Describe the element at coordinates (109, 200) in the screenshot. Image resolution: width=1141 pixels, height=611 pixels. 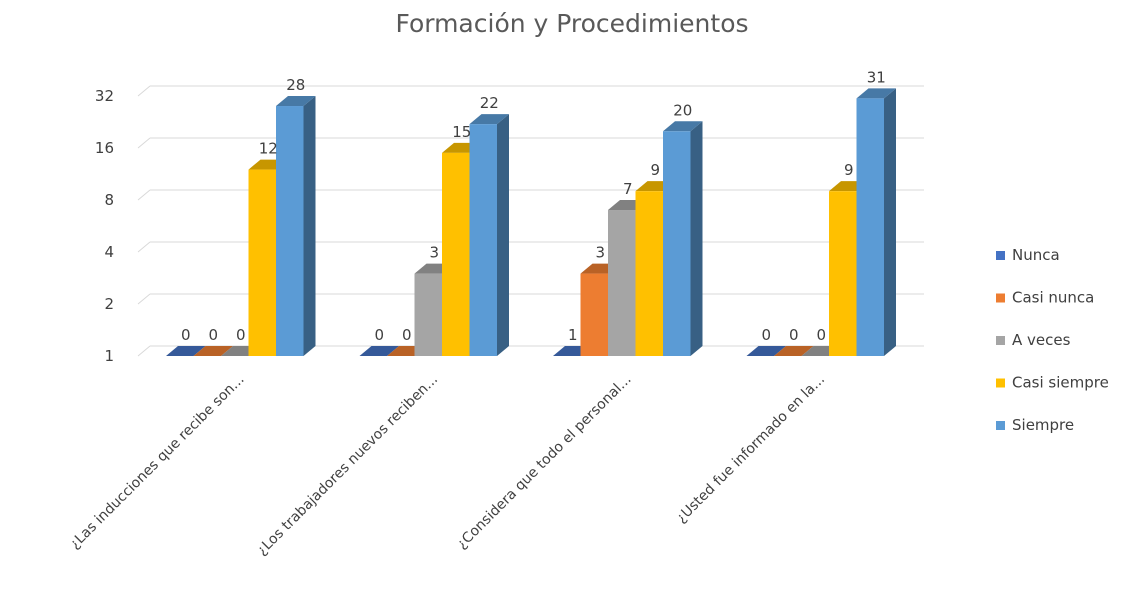
I see `y-tick-label: 8` at that location.